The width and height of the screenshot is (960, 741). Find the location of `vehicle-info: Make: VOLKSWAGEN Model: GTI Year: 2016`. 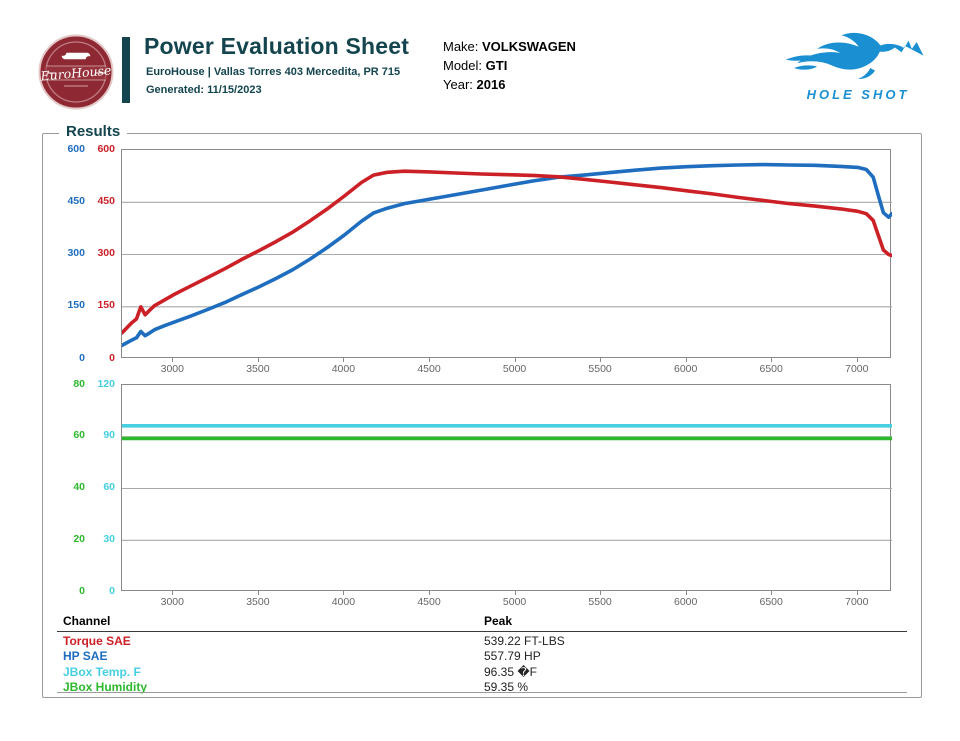

vehicle-info: Make: VOLKSWAGEN Model: GTI Year: 2016 is located at coordinates (509, 65).